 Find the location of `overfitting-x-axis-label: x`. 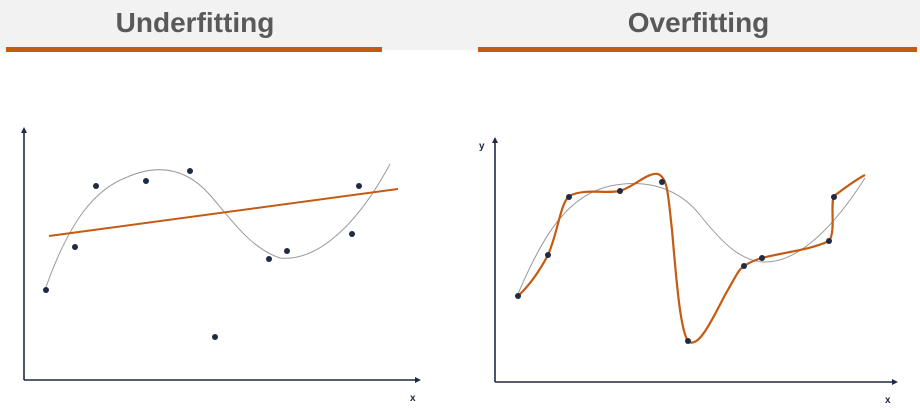

overfitting-x-axis-label: x is located at coordinates (888, 400).